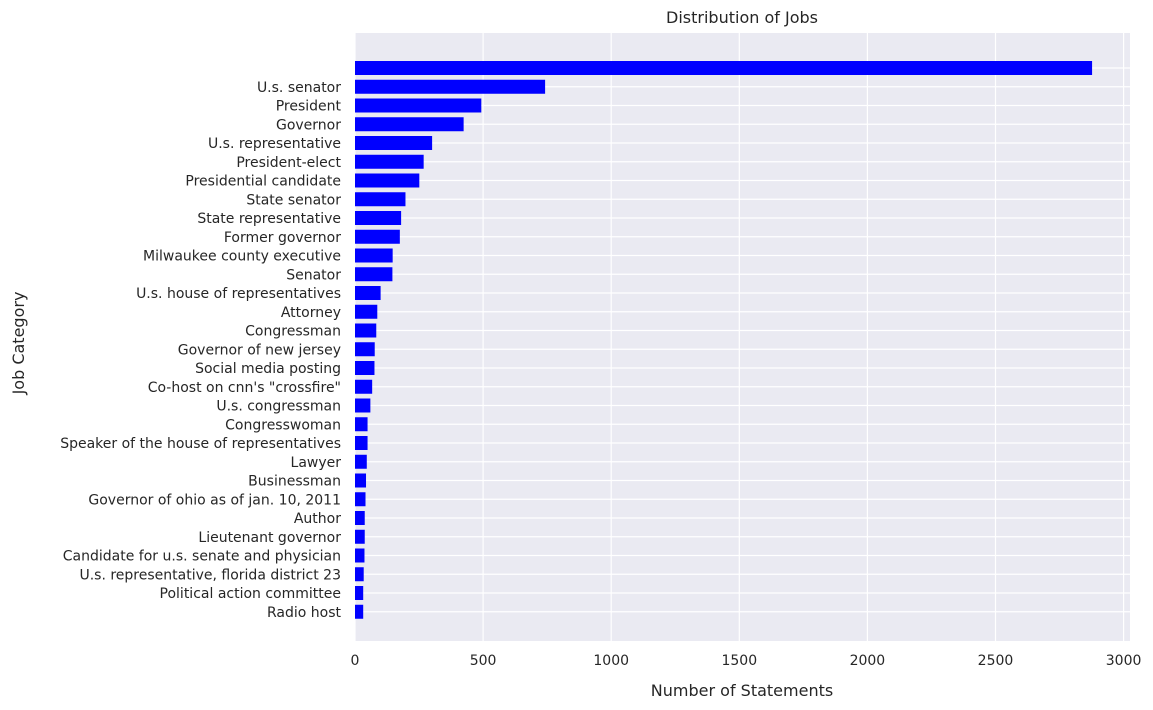 This screenshot has width=1153, height=710. Describe the element at coordinates (355, 661) in the screenshot. I see `x-tick-label: 0` at that location.